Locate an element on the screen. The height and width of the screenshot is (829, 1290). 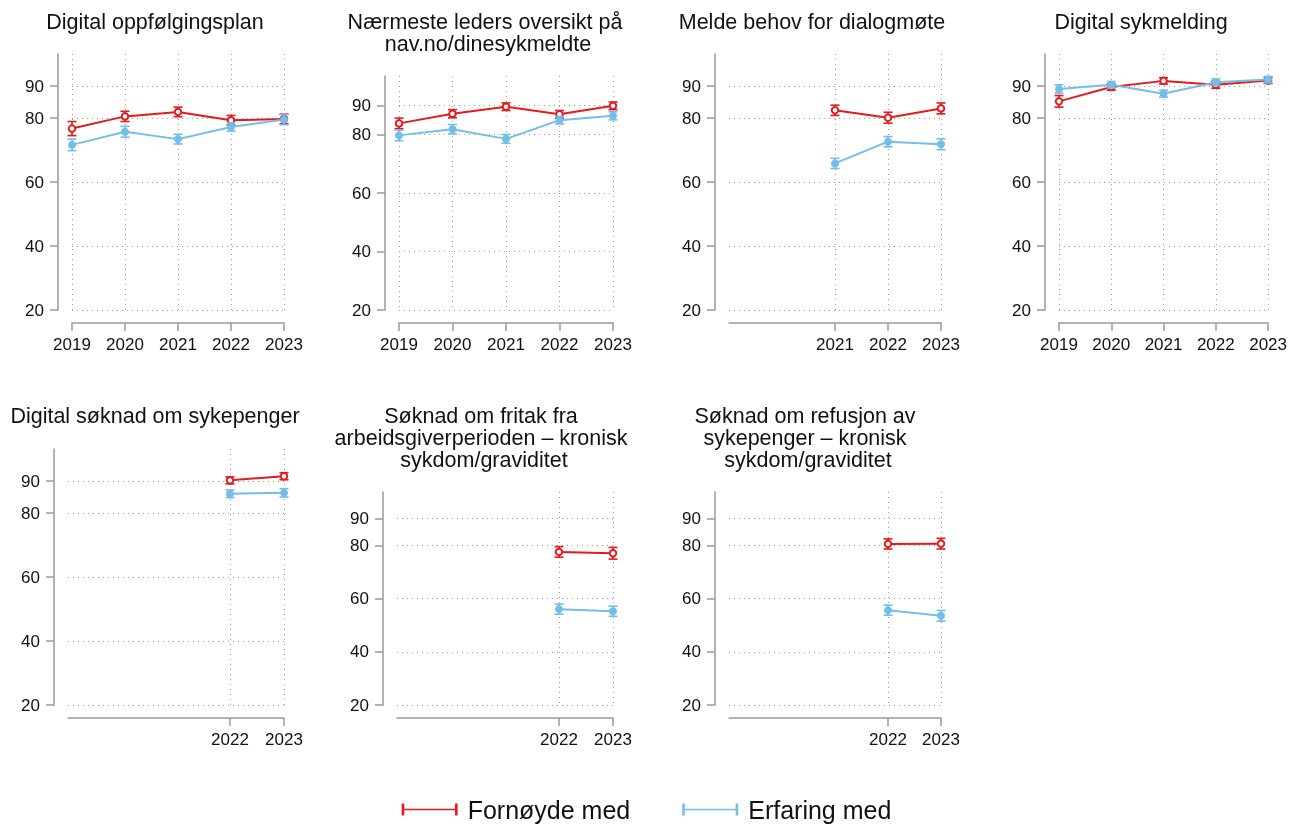
legend-label: Fornøyde med is located at coordinates (549, 809).